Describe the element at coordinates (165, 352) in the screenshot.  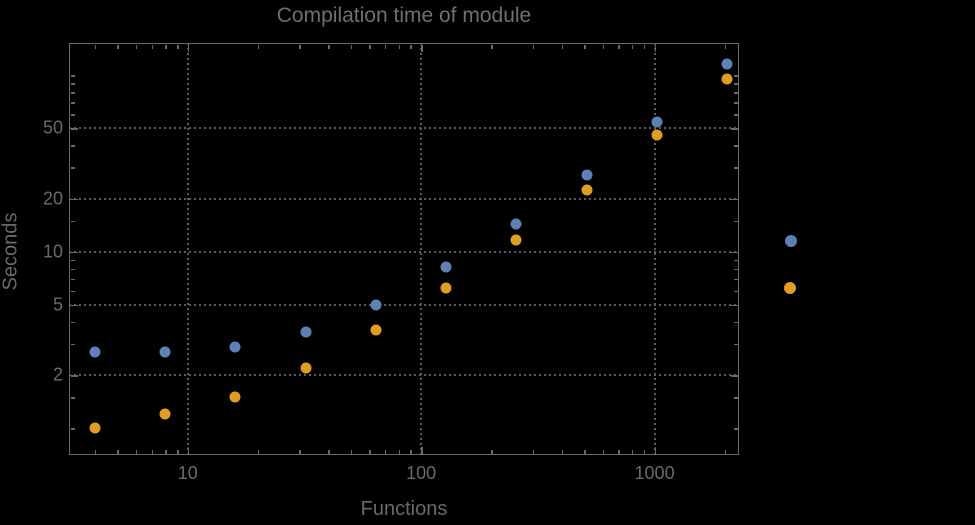
I see `data-point-series-1-blue-x8` at that location.